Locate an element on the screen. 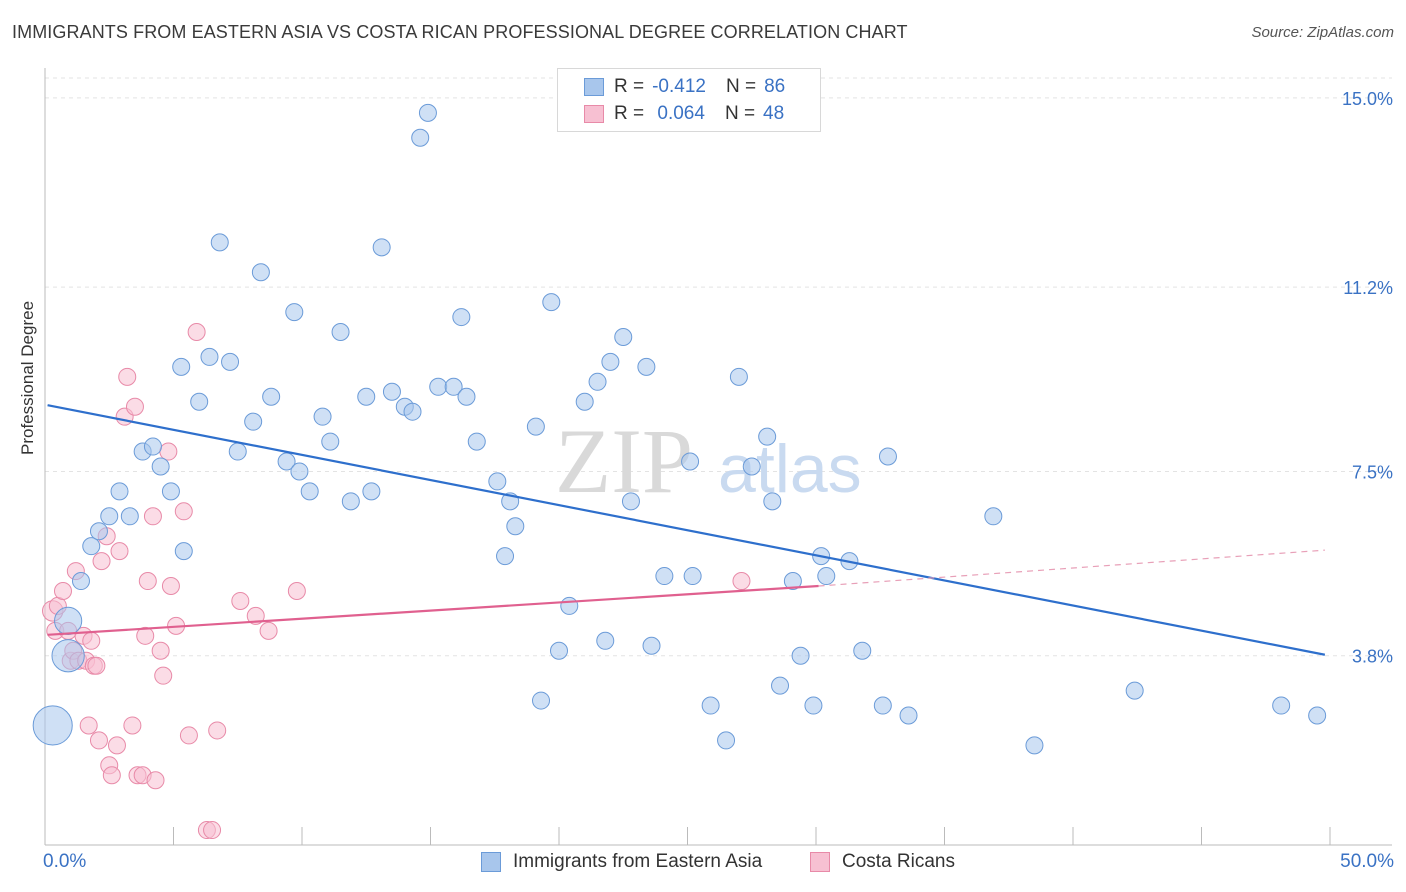  series-swatch-pink is located at coordinates (820, 862).